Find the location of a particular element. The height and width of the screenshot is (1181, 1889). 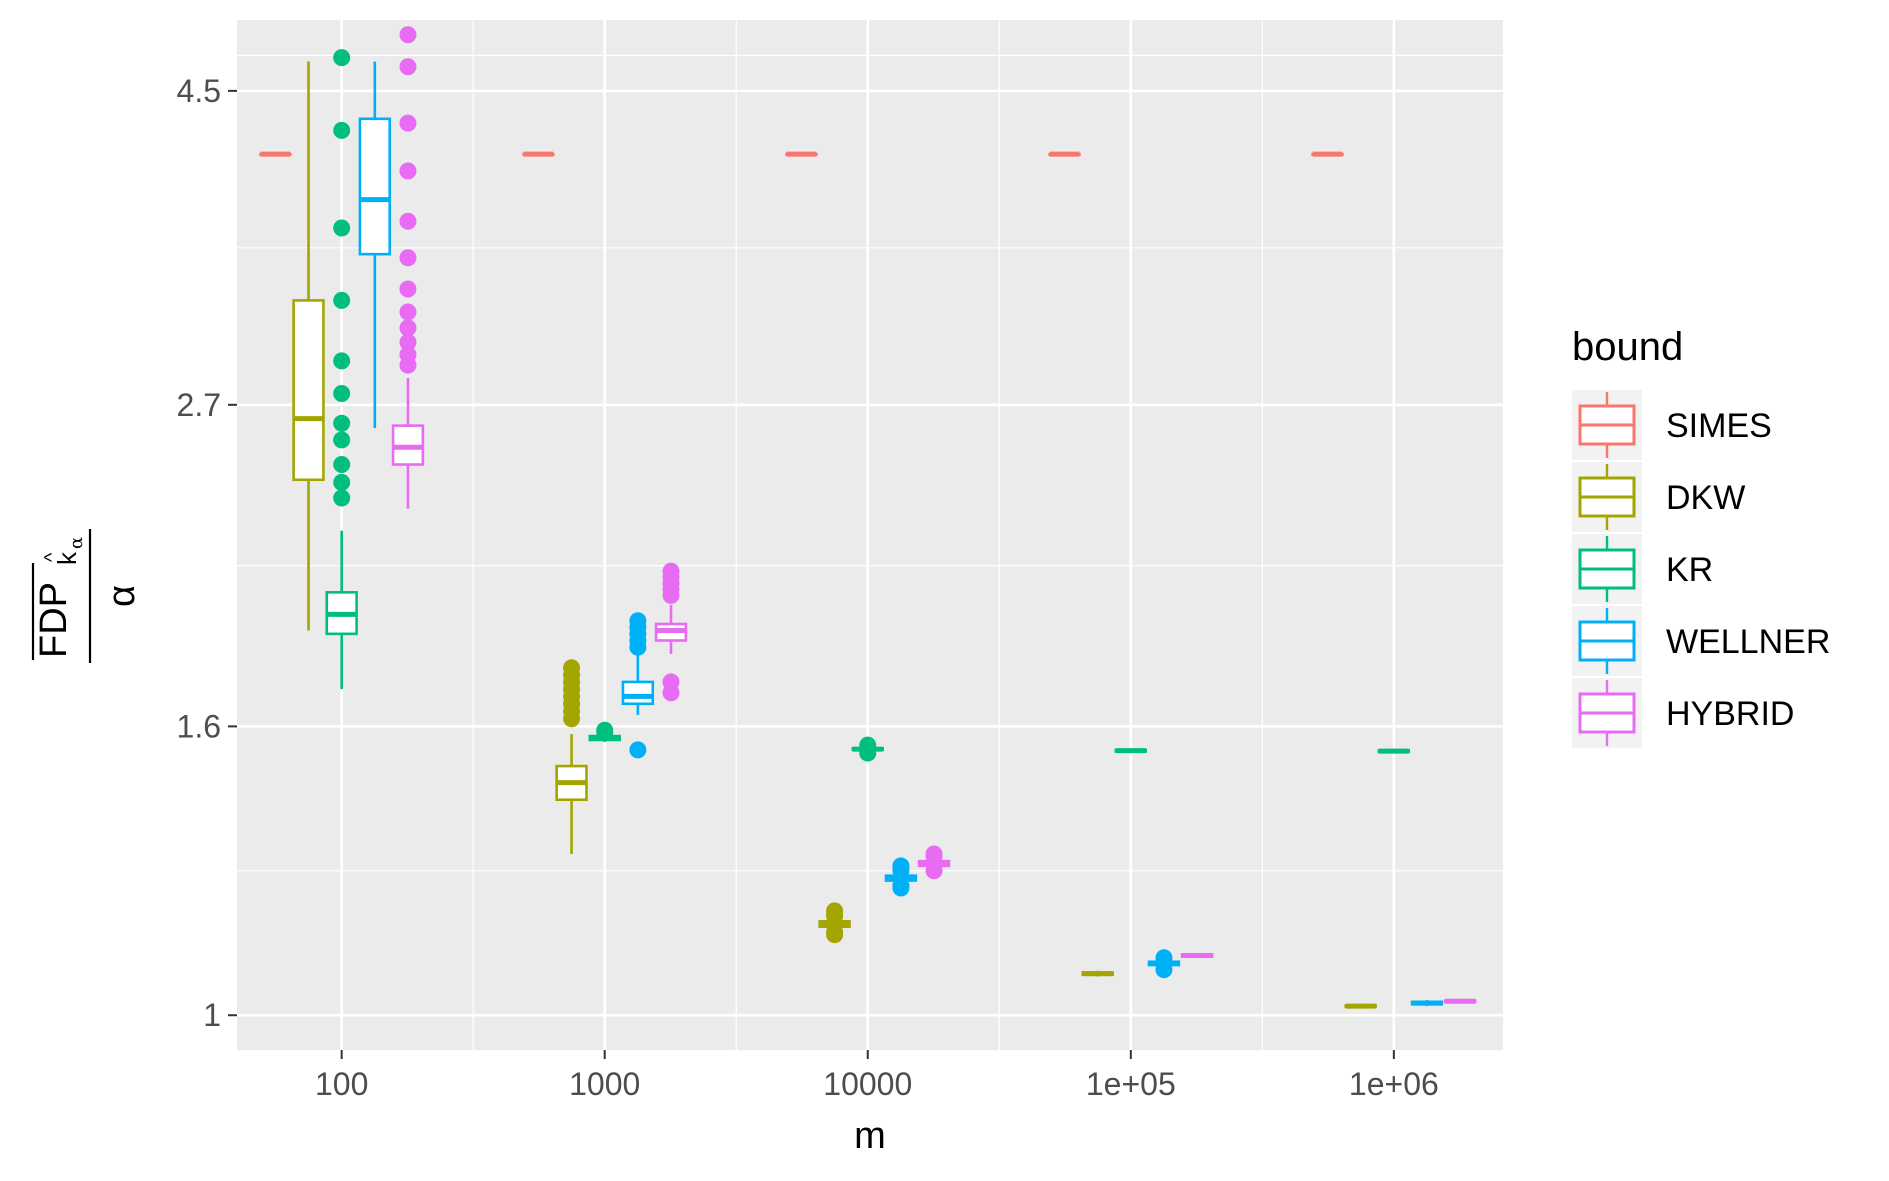

y-title-denominator: α is located at coordinates (122, 596).